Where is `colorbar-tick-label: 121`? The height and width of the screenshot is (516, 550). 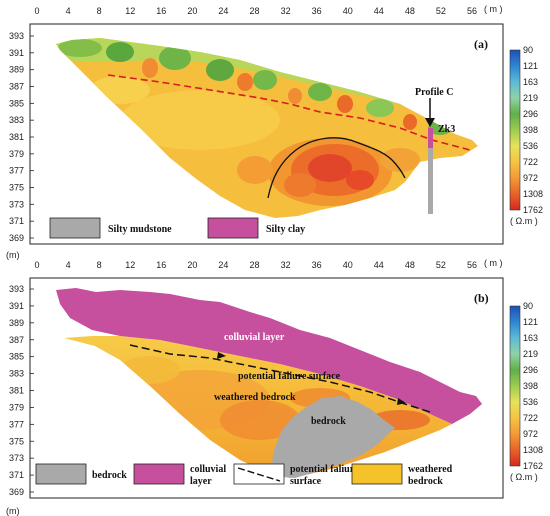 colorbar-tick-label: 121 is located at coordinates (530, 322).